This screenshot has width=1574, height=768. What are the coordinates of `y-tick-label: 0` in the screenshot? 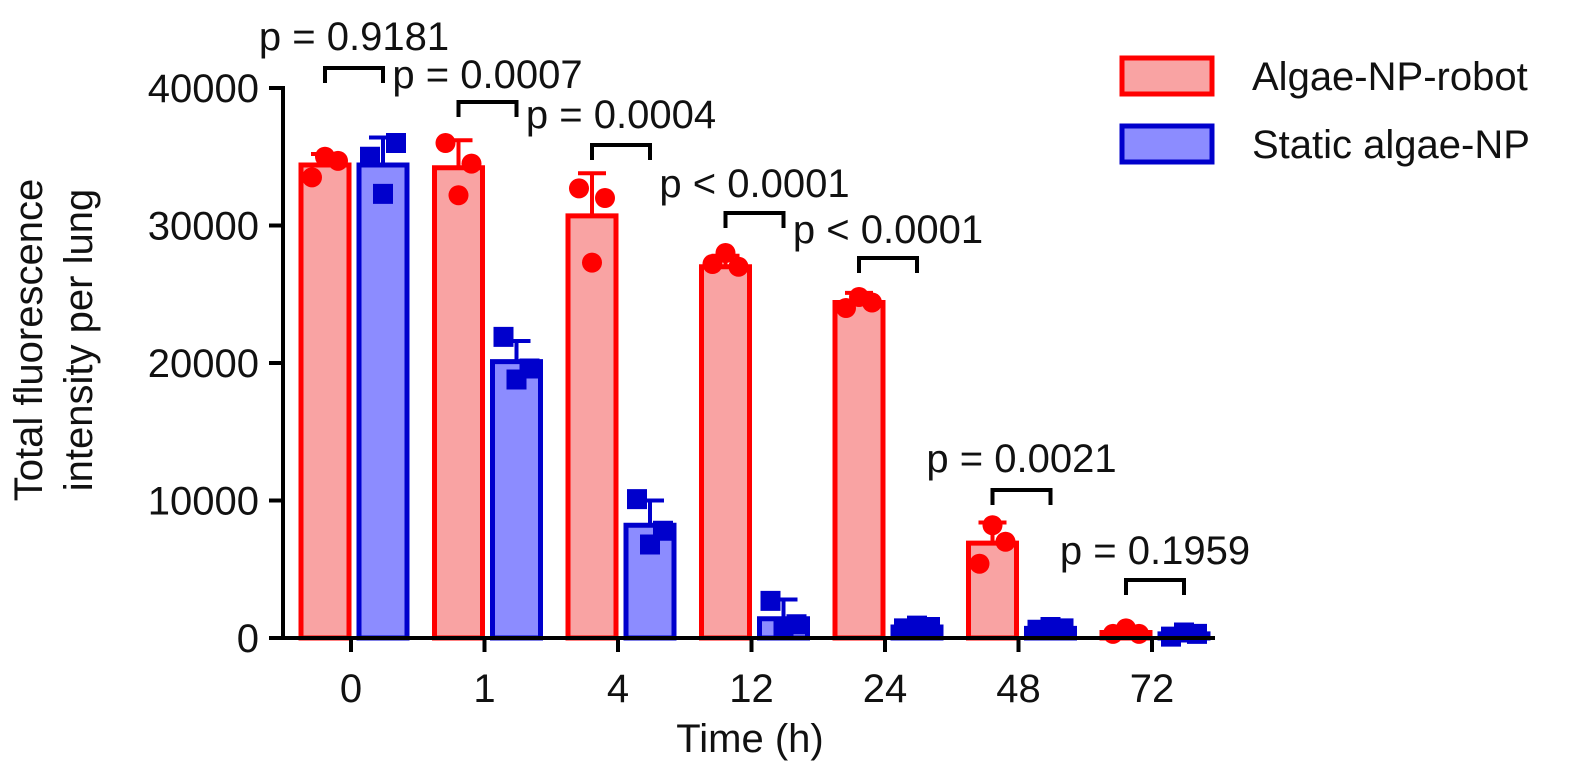 It's located at (248, 639).